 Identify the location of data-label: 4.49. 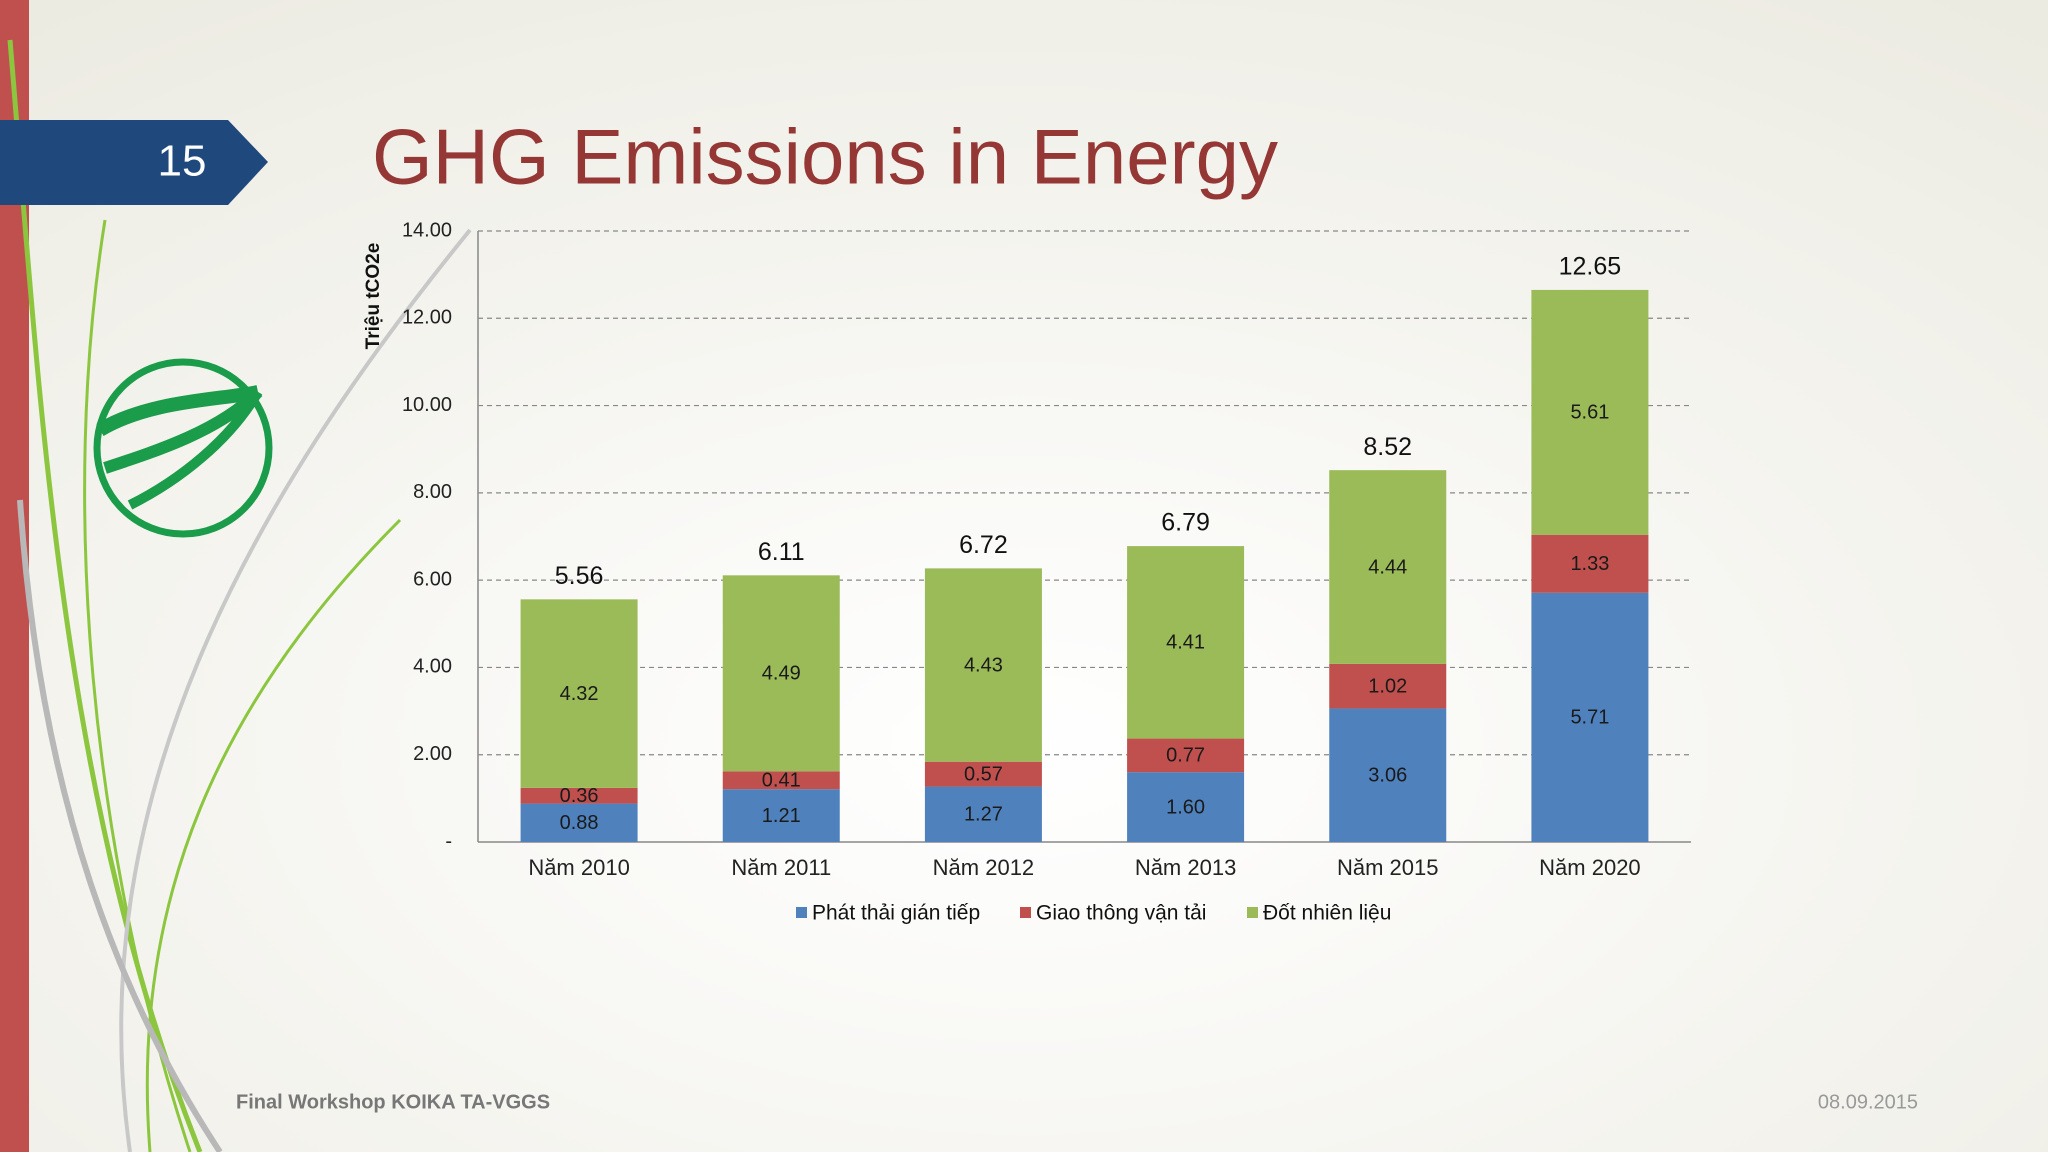
(781, 674).